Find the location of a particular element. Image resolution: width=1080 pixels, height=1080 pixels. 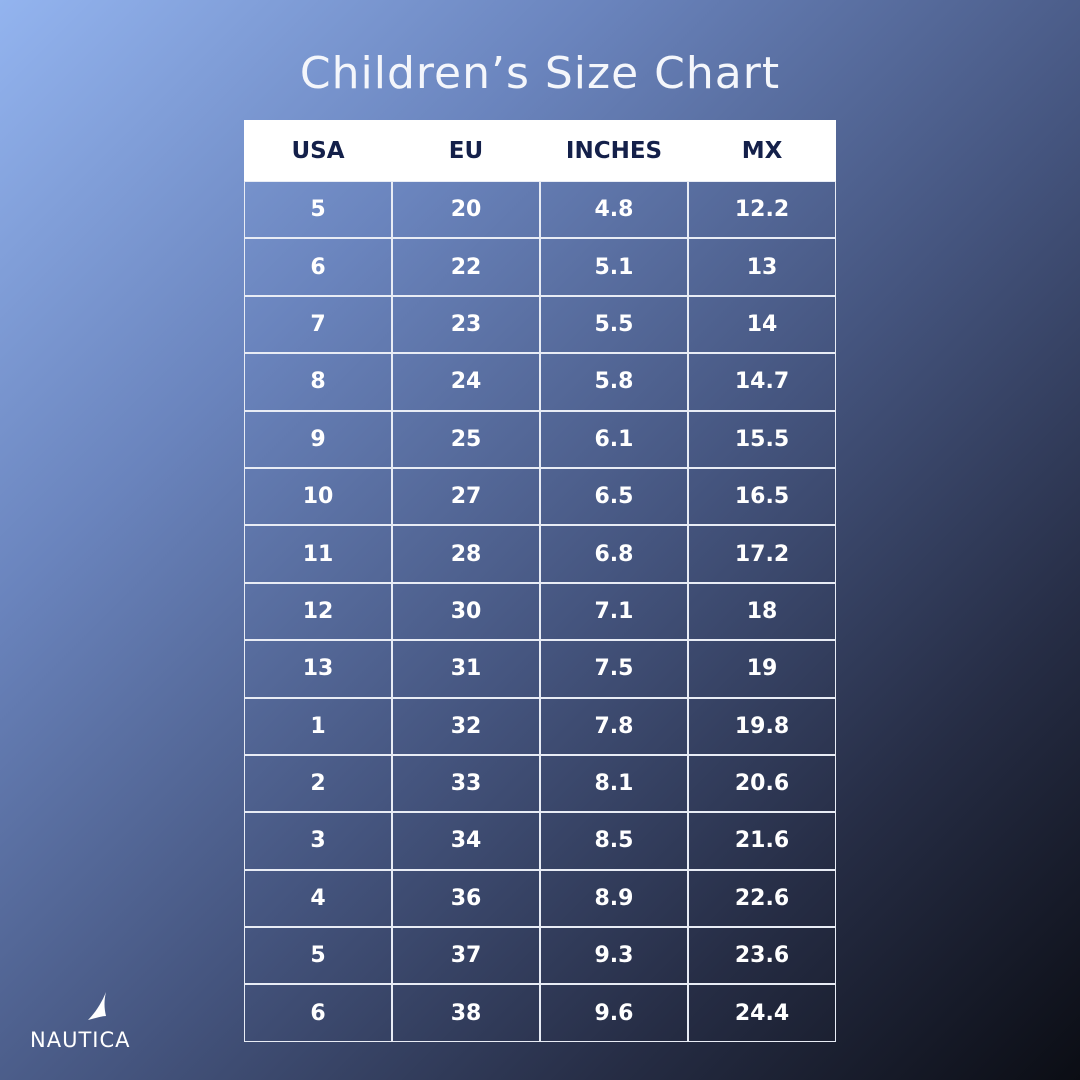

table-cell: 12 is located at coordinates (318, 611).